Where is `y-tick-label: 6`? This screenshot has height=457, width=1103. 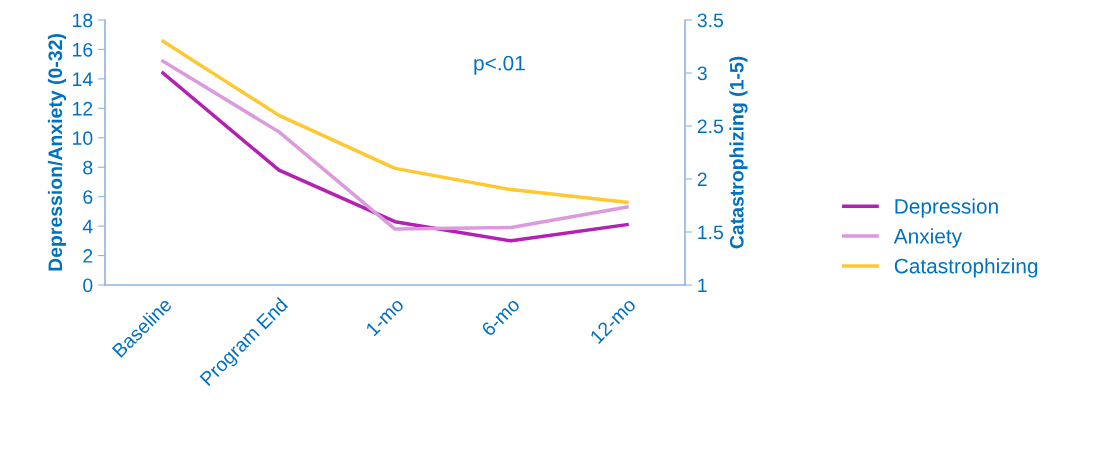
y-tick-label: 6 is located at coordinates (88, 197).